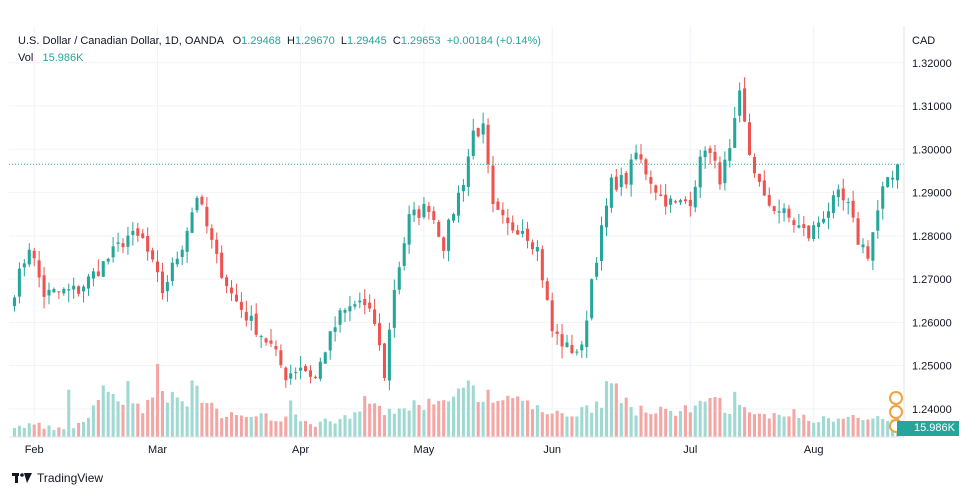 The width and height of the screenshot is (979, 498). I want to click on y-tick-label: 1.27000, so click(932, 280).